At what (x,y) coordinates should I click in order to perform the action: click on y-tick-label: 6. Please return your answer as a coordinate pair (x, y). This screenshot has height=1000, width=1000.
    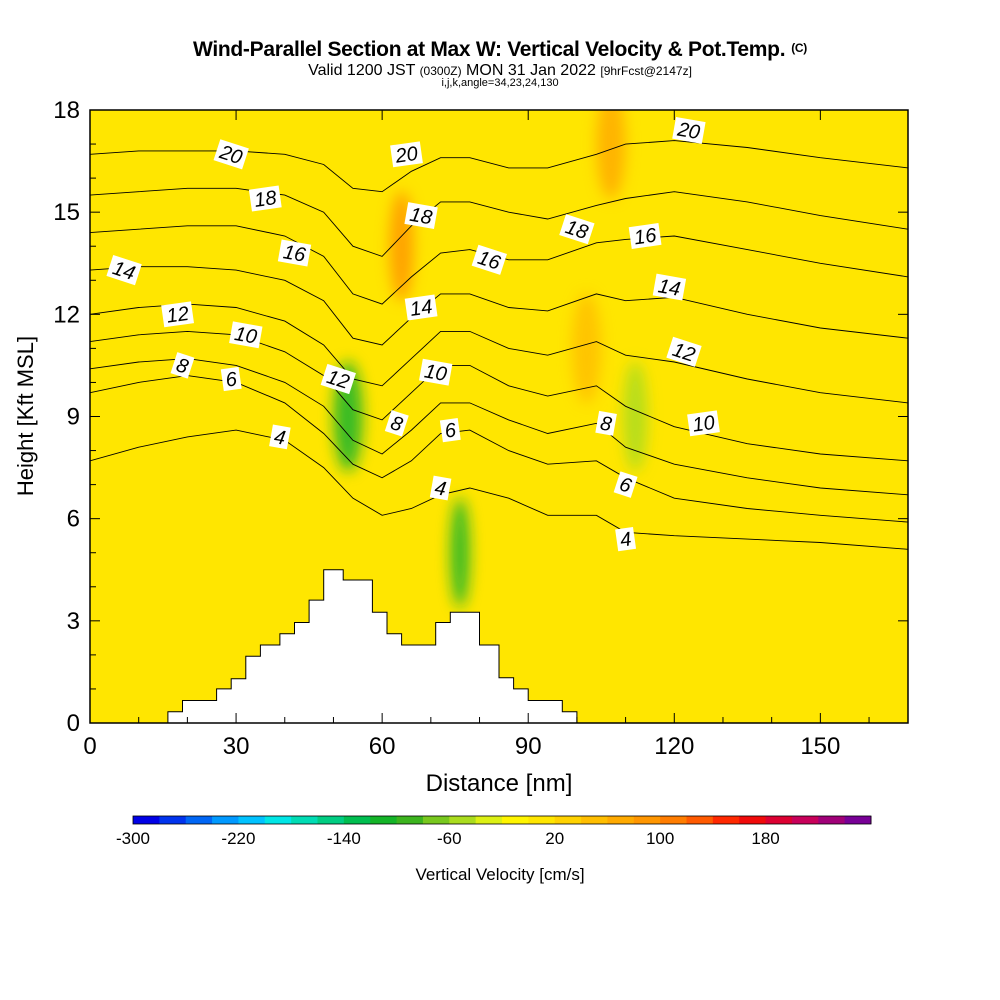
    Looking at the image, I should click on (73, 519).